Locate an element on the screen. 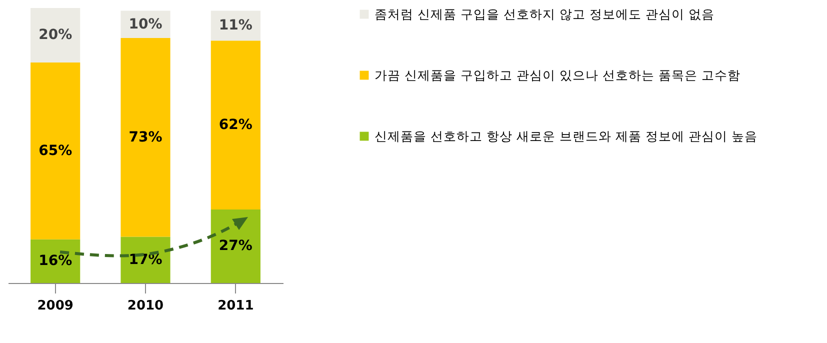  data-label: 27% is located at coordinates (235, 246).